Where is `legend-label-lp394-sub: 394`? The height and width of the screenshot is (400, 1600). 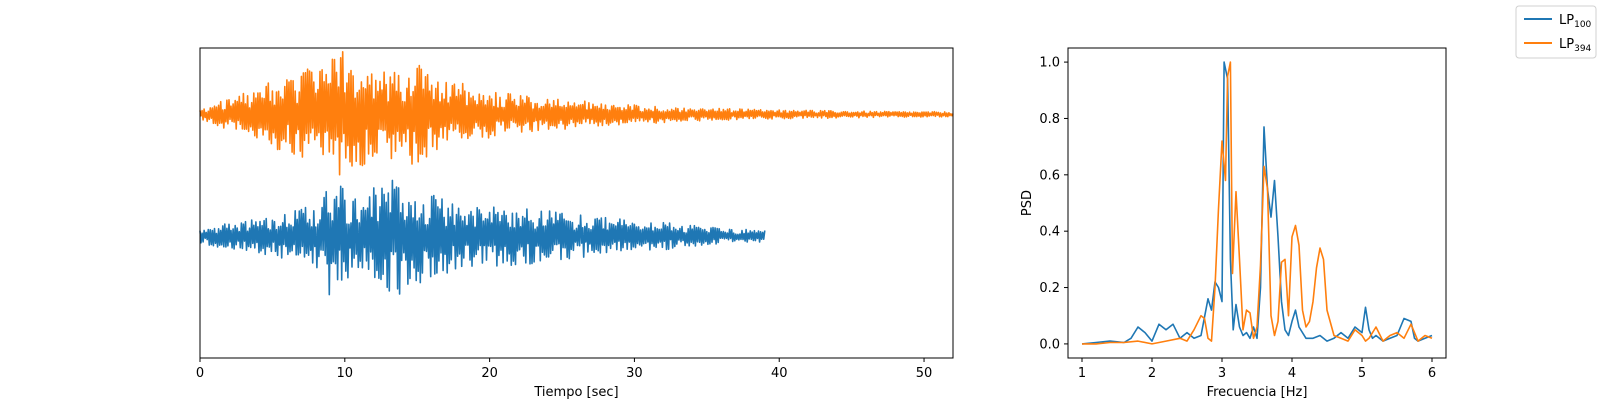
legend-label-lp394-sub: 394 is located at coordinates (1582, 49).